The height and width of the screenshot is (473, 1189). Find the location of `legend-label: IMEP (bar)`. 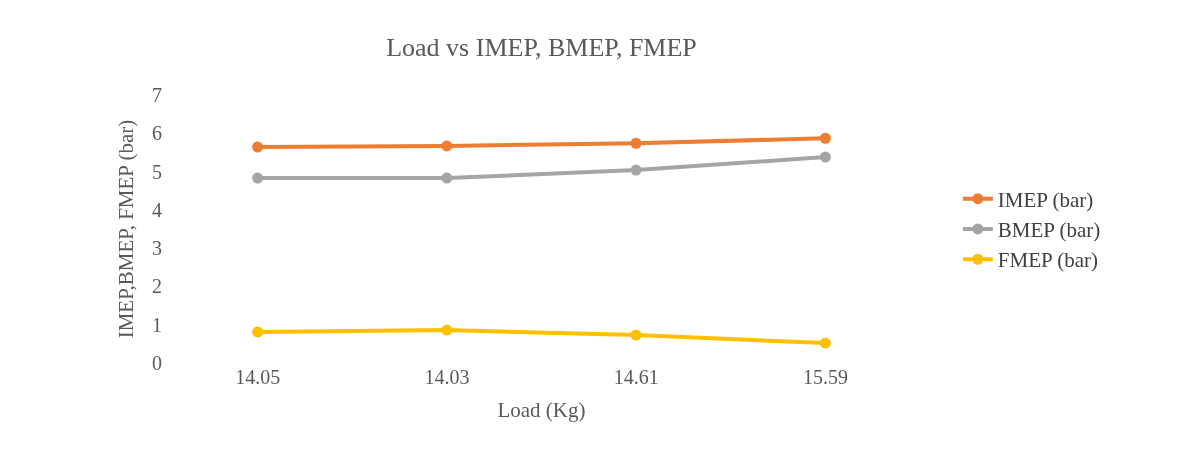

legend-label: IMEP (bar) is located at coordinates (1045, 199).